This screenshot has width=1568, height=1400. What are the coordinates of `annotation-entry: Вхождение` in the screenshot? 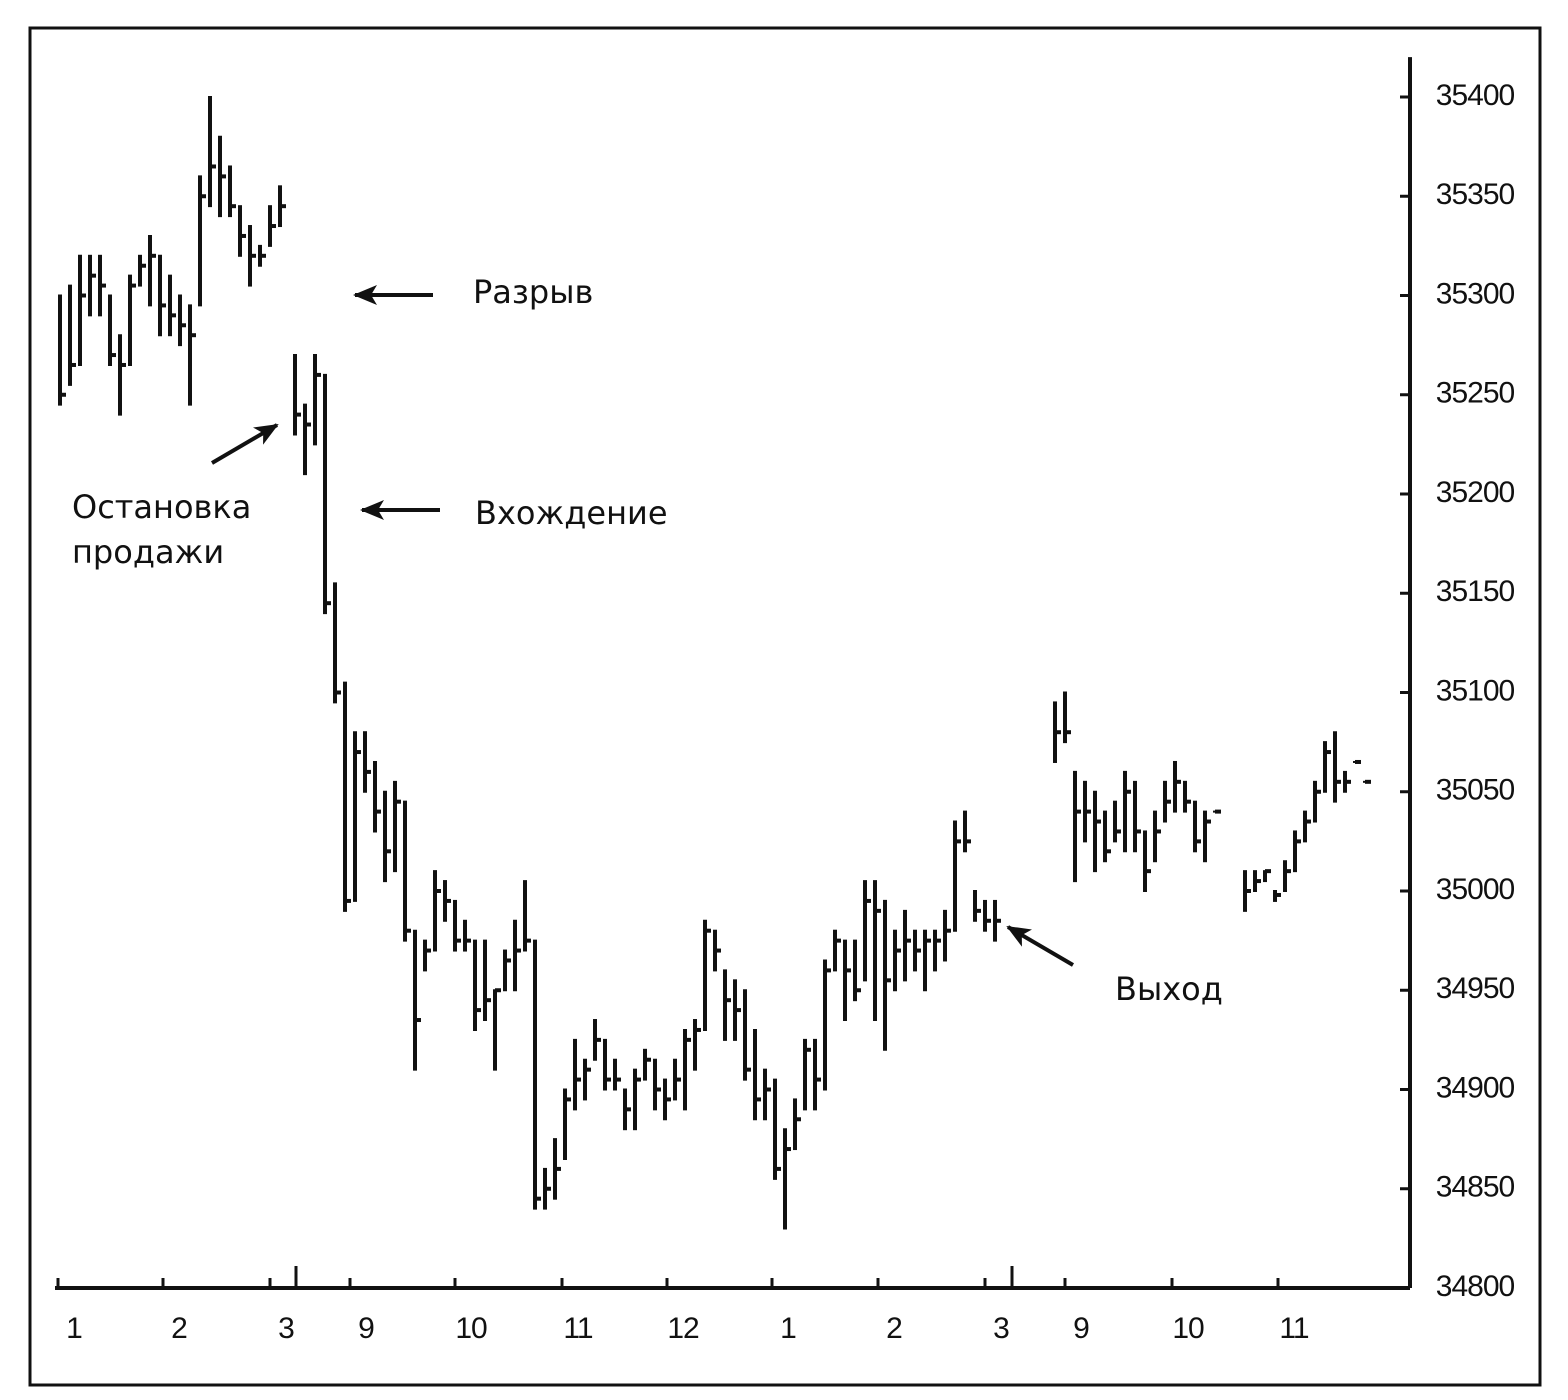 It's located at (571, 513).